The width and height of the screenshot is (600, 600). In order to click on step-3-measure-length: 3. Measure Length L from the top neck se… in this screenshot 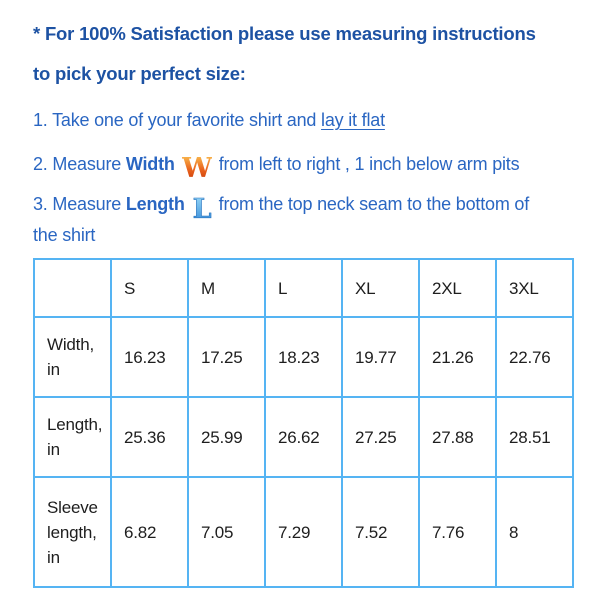, I will do `click(312, 220)`.